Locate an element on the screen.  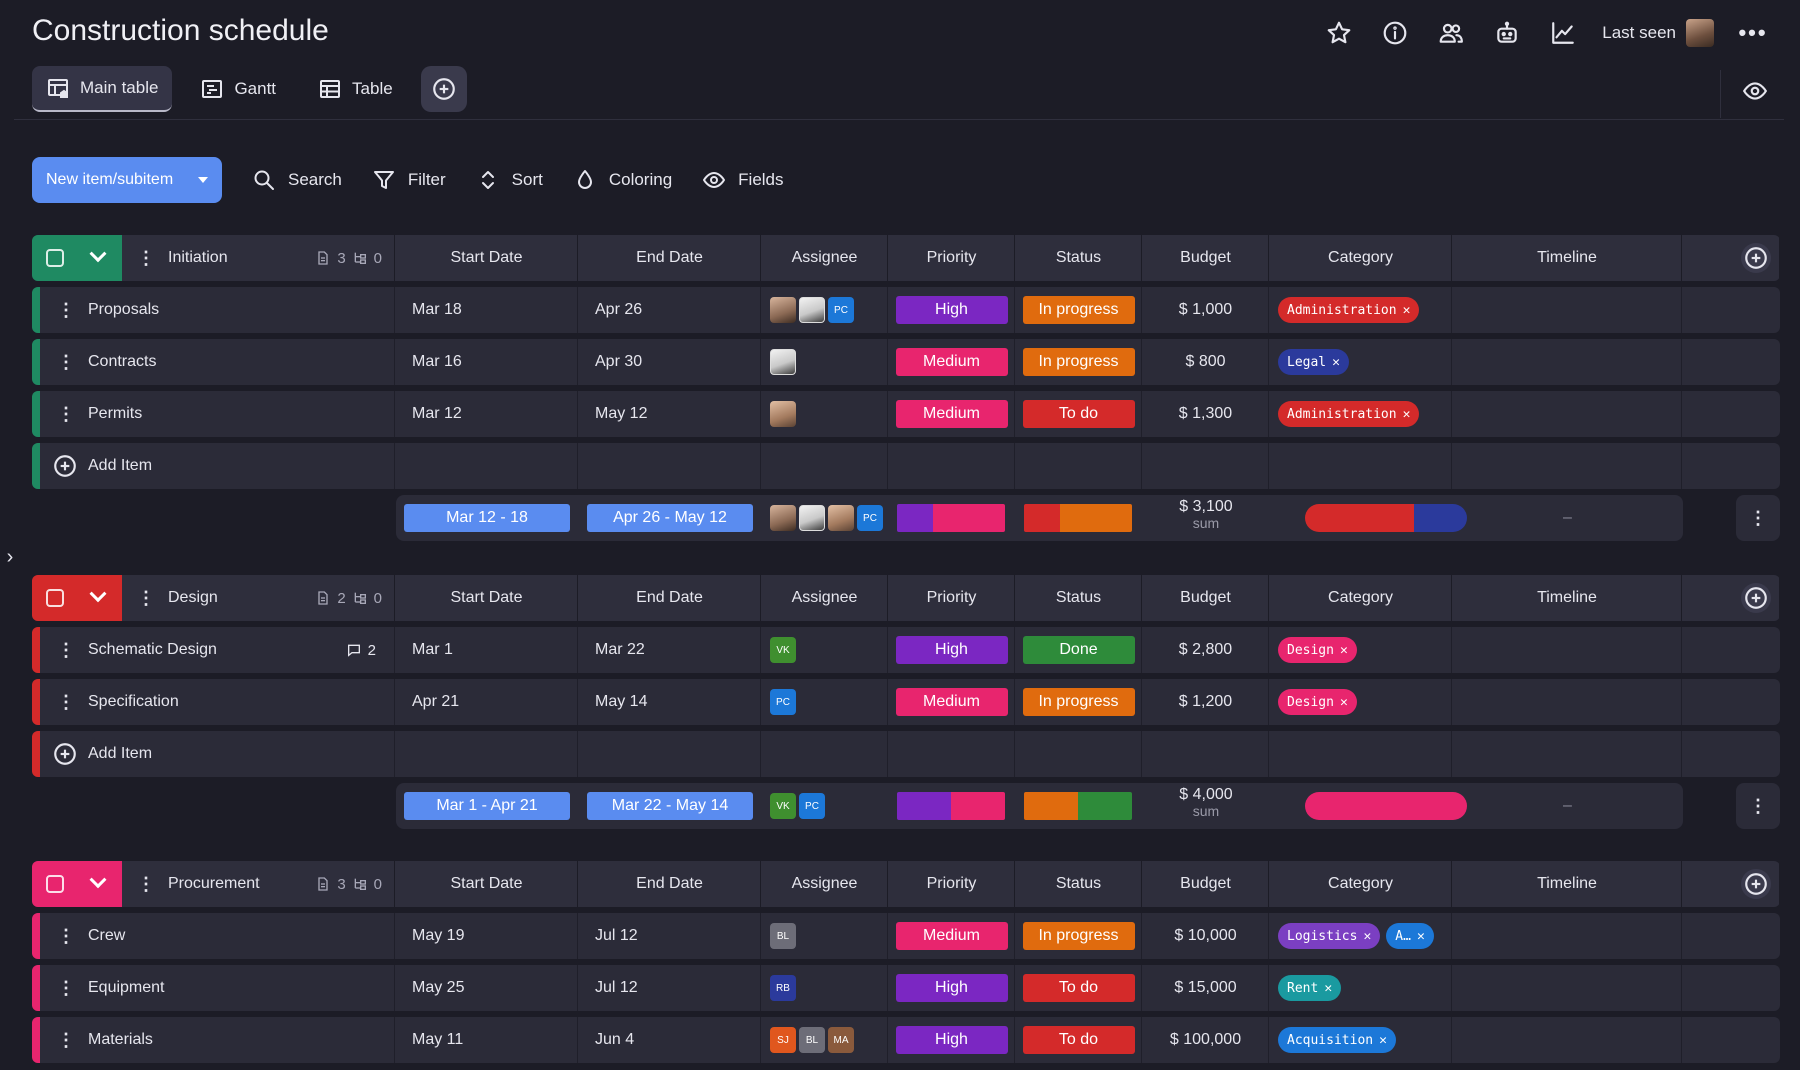
end-date-cell: May 12 is located at coordinates (670, 414).